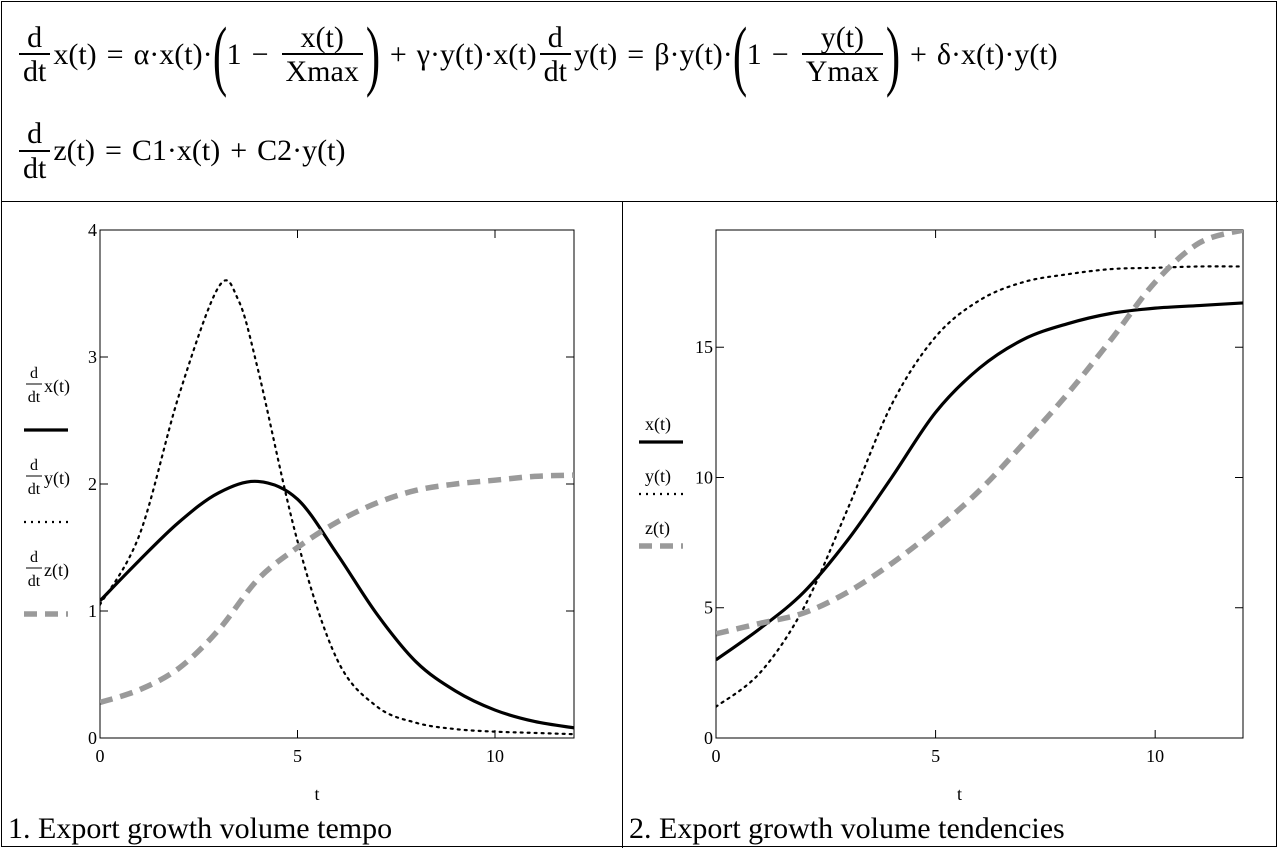 The image size is (1280, 850). What do you see at coordinates (75, 54) in the screenshot?
I see `eq1-lhs-function: x(t)` at bounding box center [75, 54].